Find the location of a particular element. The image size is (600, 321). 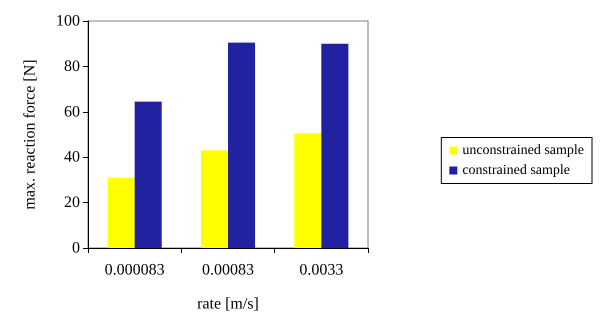

y-tick-label: 100 is located at coordinates (68, 21).